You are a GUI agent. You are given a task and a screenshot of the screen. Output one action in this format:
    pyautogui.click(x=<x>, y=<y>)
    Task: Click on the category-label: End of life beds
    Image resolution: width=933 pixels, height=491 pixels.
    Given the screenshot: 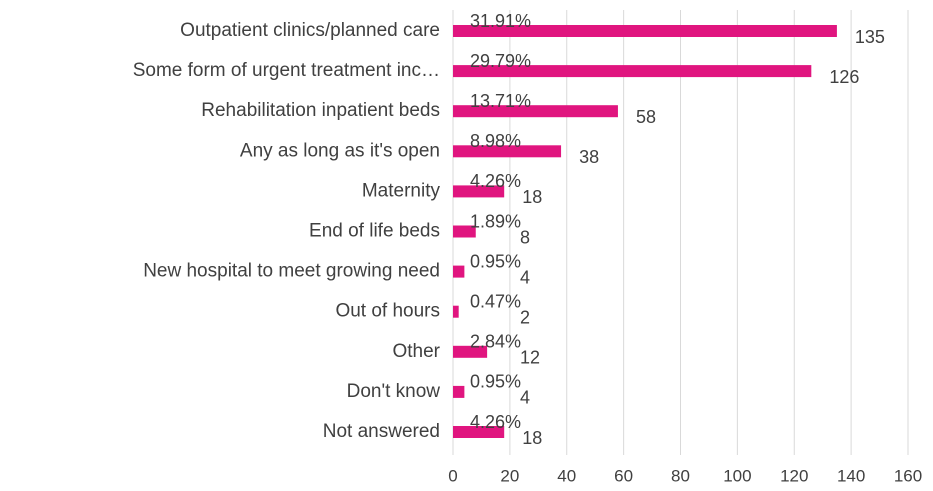 What is the action you would take?
    pyautogui.click(x=374, y=231)
    